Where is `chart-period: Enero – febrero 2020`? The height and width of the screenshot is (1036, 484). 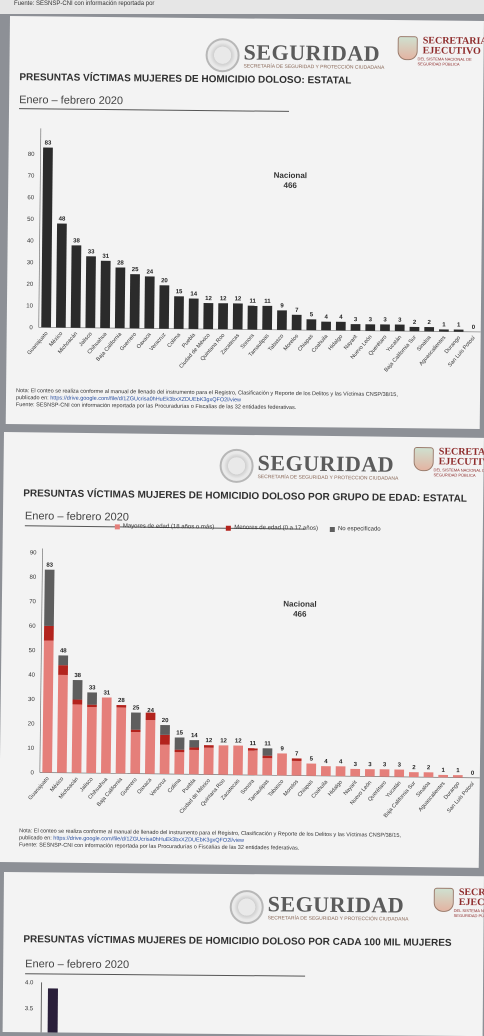 chart-period: Enero – febrero 2020 is located at coordinates (77, 516).